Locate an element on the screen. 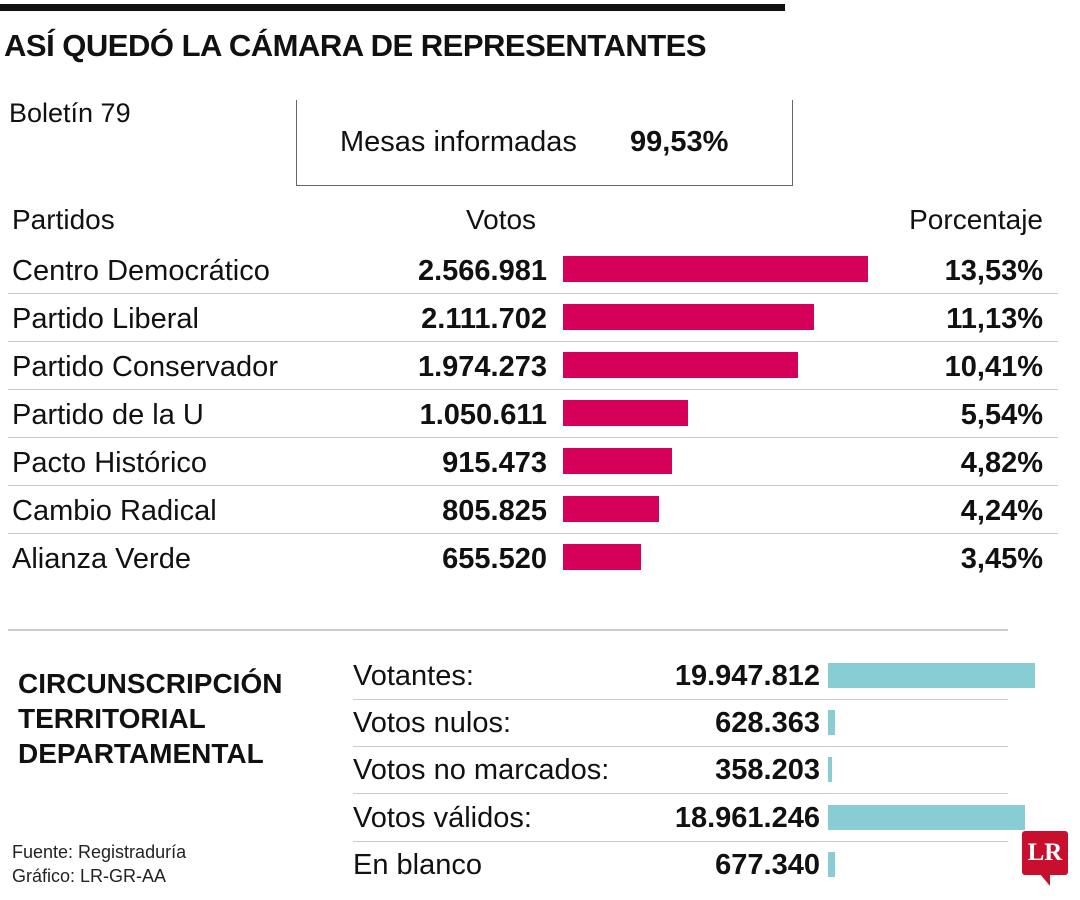 This screenshot has width=1080, height=900. party-name: Partido de la U is located at coordinates (108, 415).